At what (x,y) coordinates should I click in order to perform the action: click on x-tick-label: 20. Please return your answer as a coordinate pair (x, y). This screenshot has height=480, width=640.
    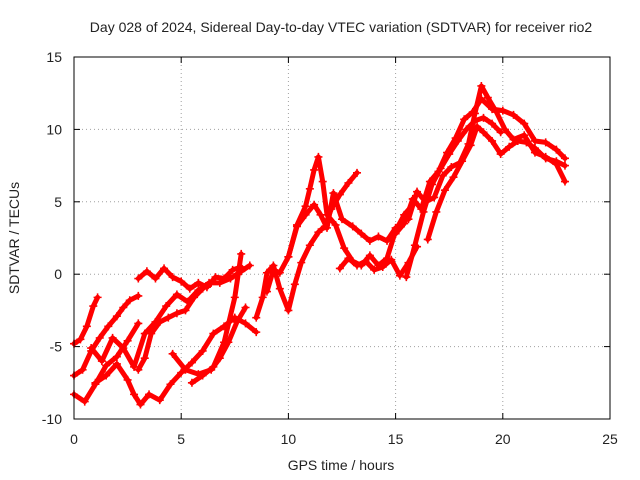
    Looking at the image, I should click on (503, 439).